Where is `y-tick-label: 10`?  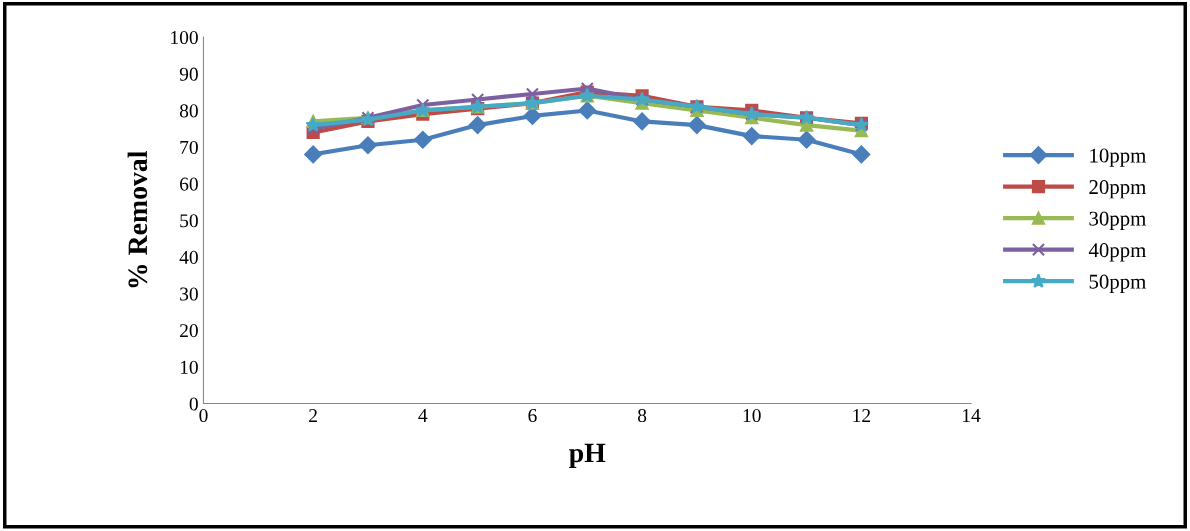 y-tick-label: 10 is located at coordinates (189, 367).